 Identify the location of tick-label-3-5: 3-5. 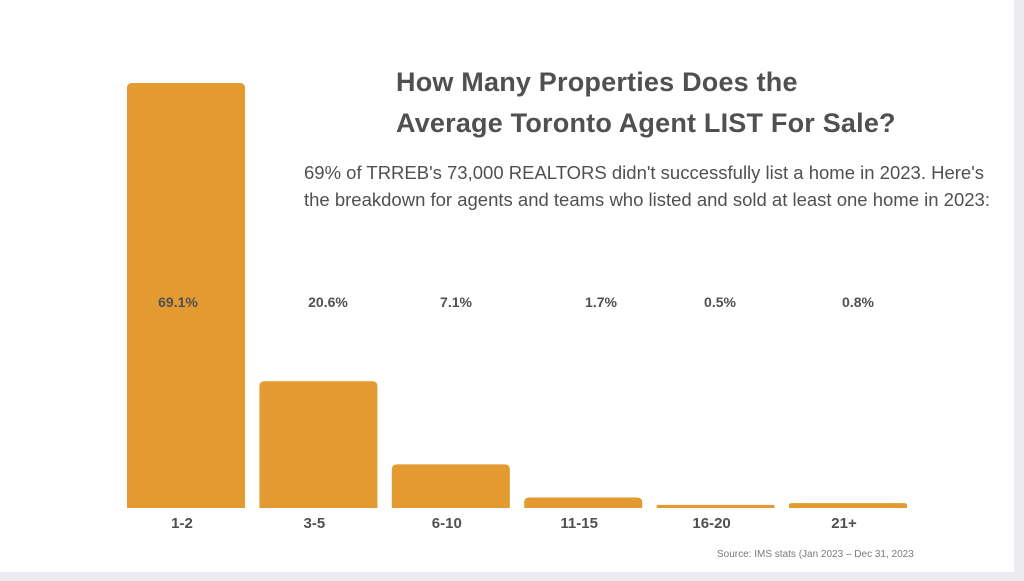
(315, 523).